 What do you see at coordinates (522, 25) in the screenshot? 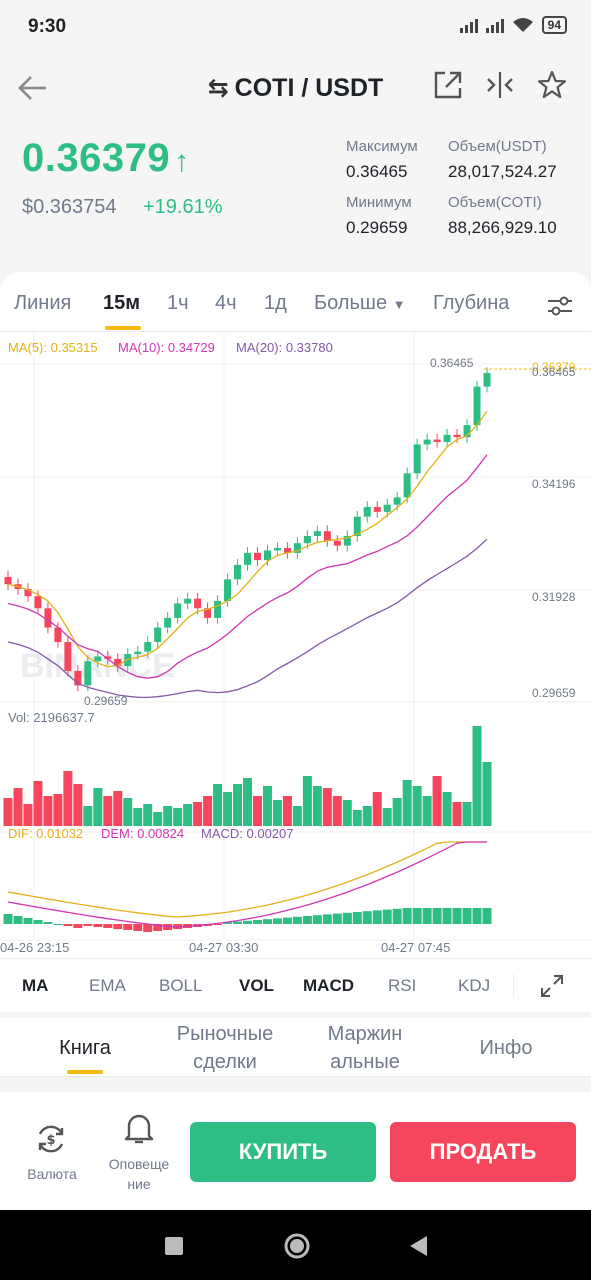
I see `wifi-icon` at bounding box center [522, 25].